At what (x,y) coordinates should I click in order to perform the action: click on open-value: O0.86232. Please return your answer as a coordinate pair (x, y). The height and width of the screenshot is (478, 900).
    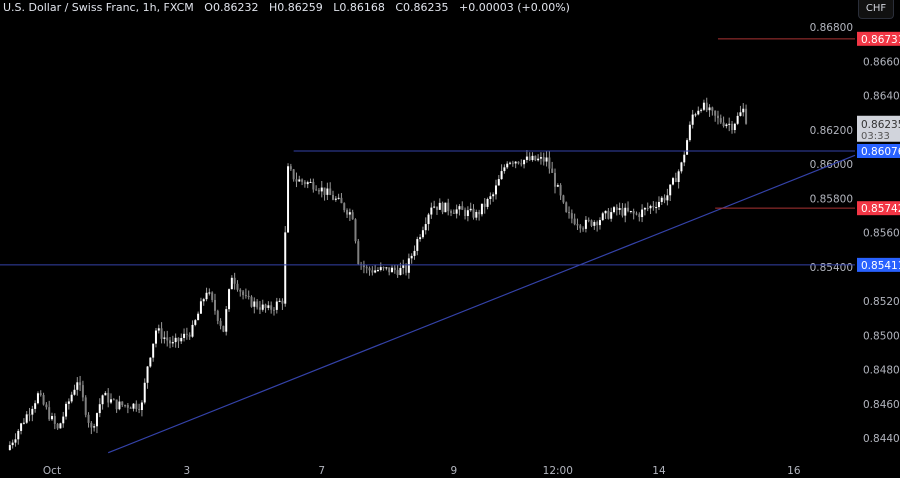
    Looking at the image, I should click on (231, 7).